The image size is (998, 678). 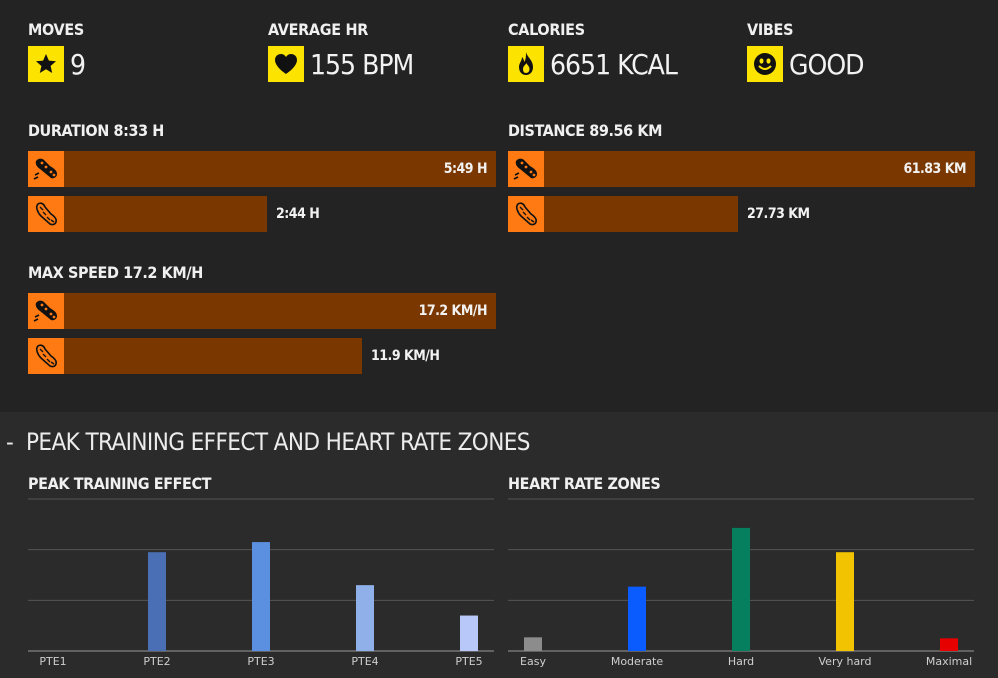 What do you see at coordinates (546, 29) in the screenshot?
I see `stat-label: CALORIES` at bounding box center [546, 29].